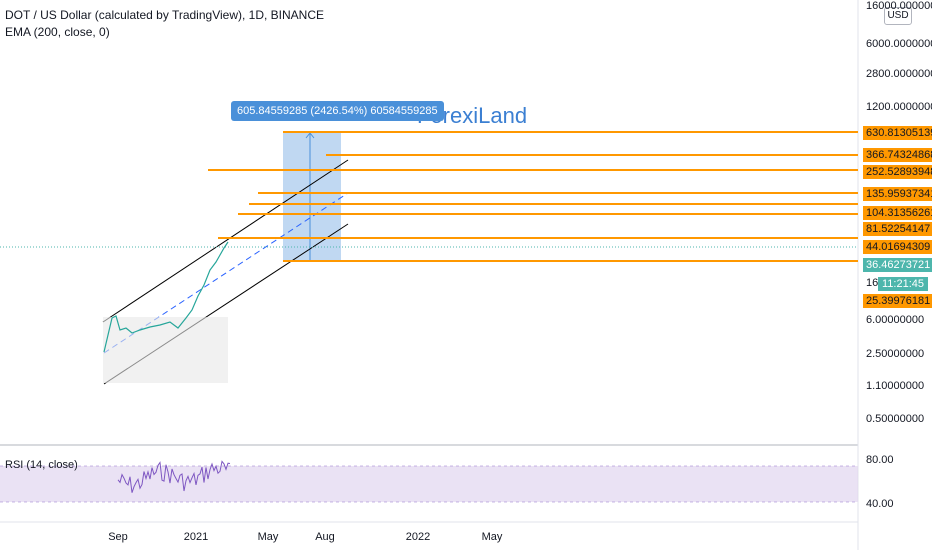 The image size is (932, 550). I want to click on rsi-band, so click(429, 484).